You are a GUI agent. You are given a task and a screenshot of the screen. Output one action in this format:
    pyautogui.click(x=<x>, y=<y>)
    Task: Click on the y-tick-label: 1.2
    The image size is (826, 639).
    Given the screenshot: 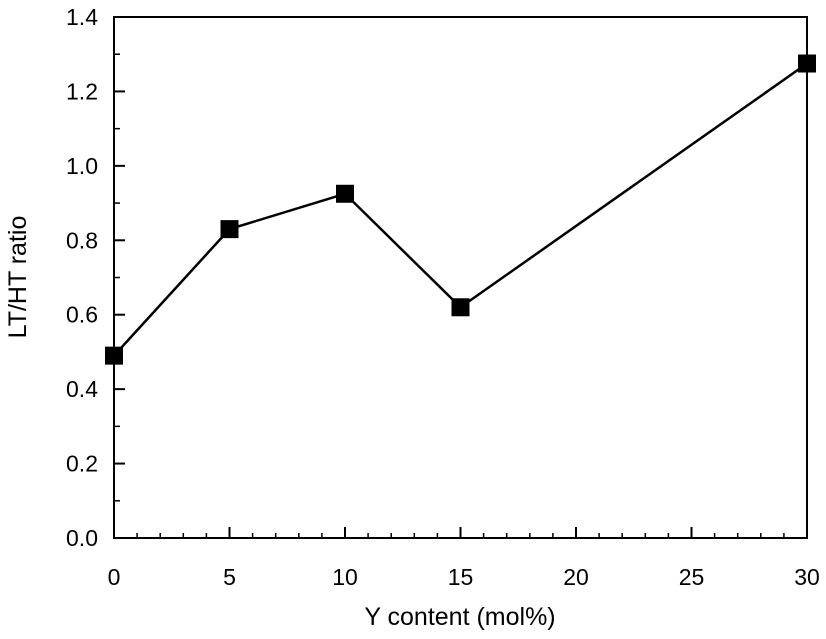 What is the action you would take?
    pyautogui.click(x=82, y=91)
    